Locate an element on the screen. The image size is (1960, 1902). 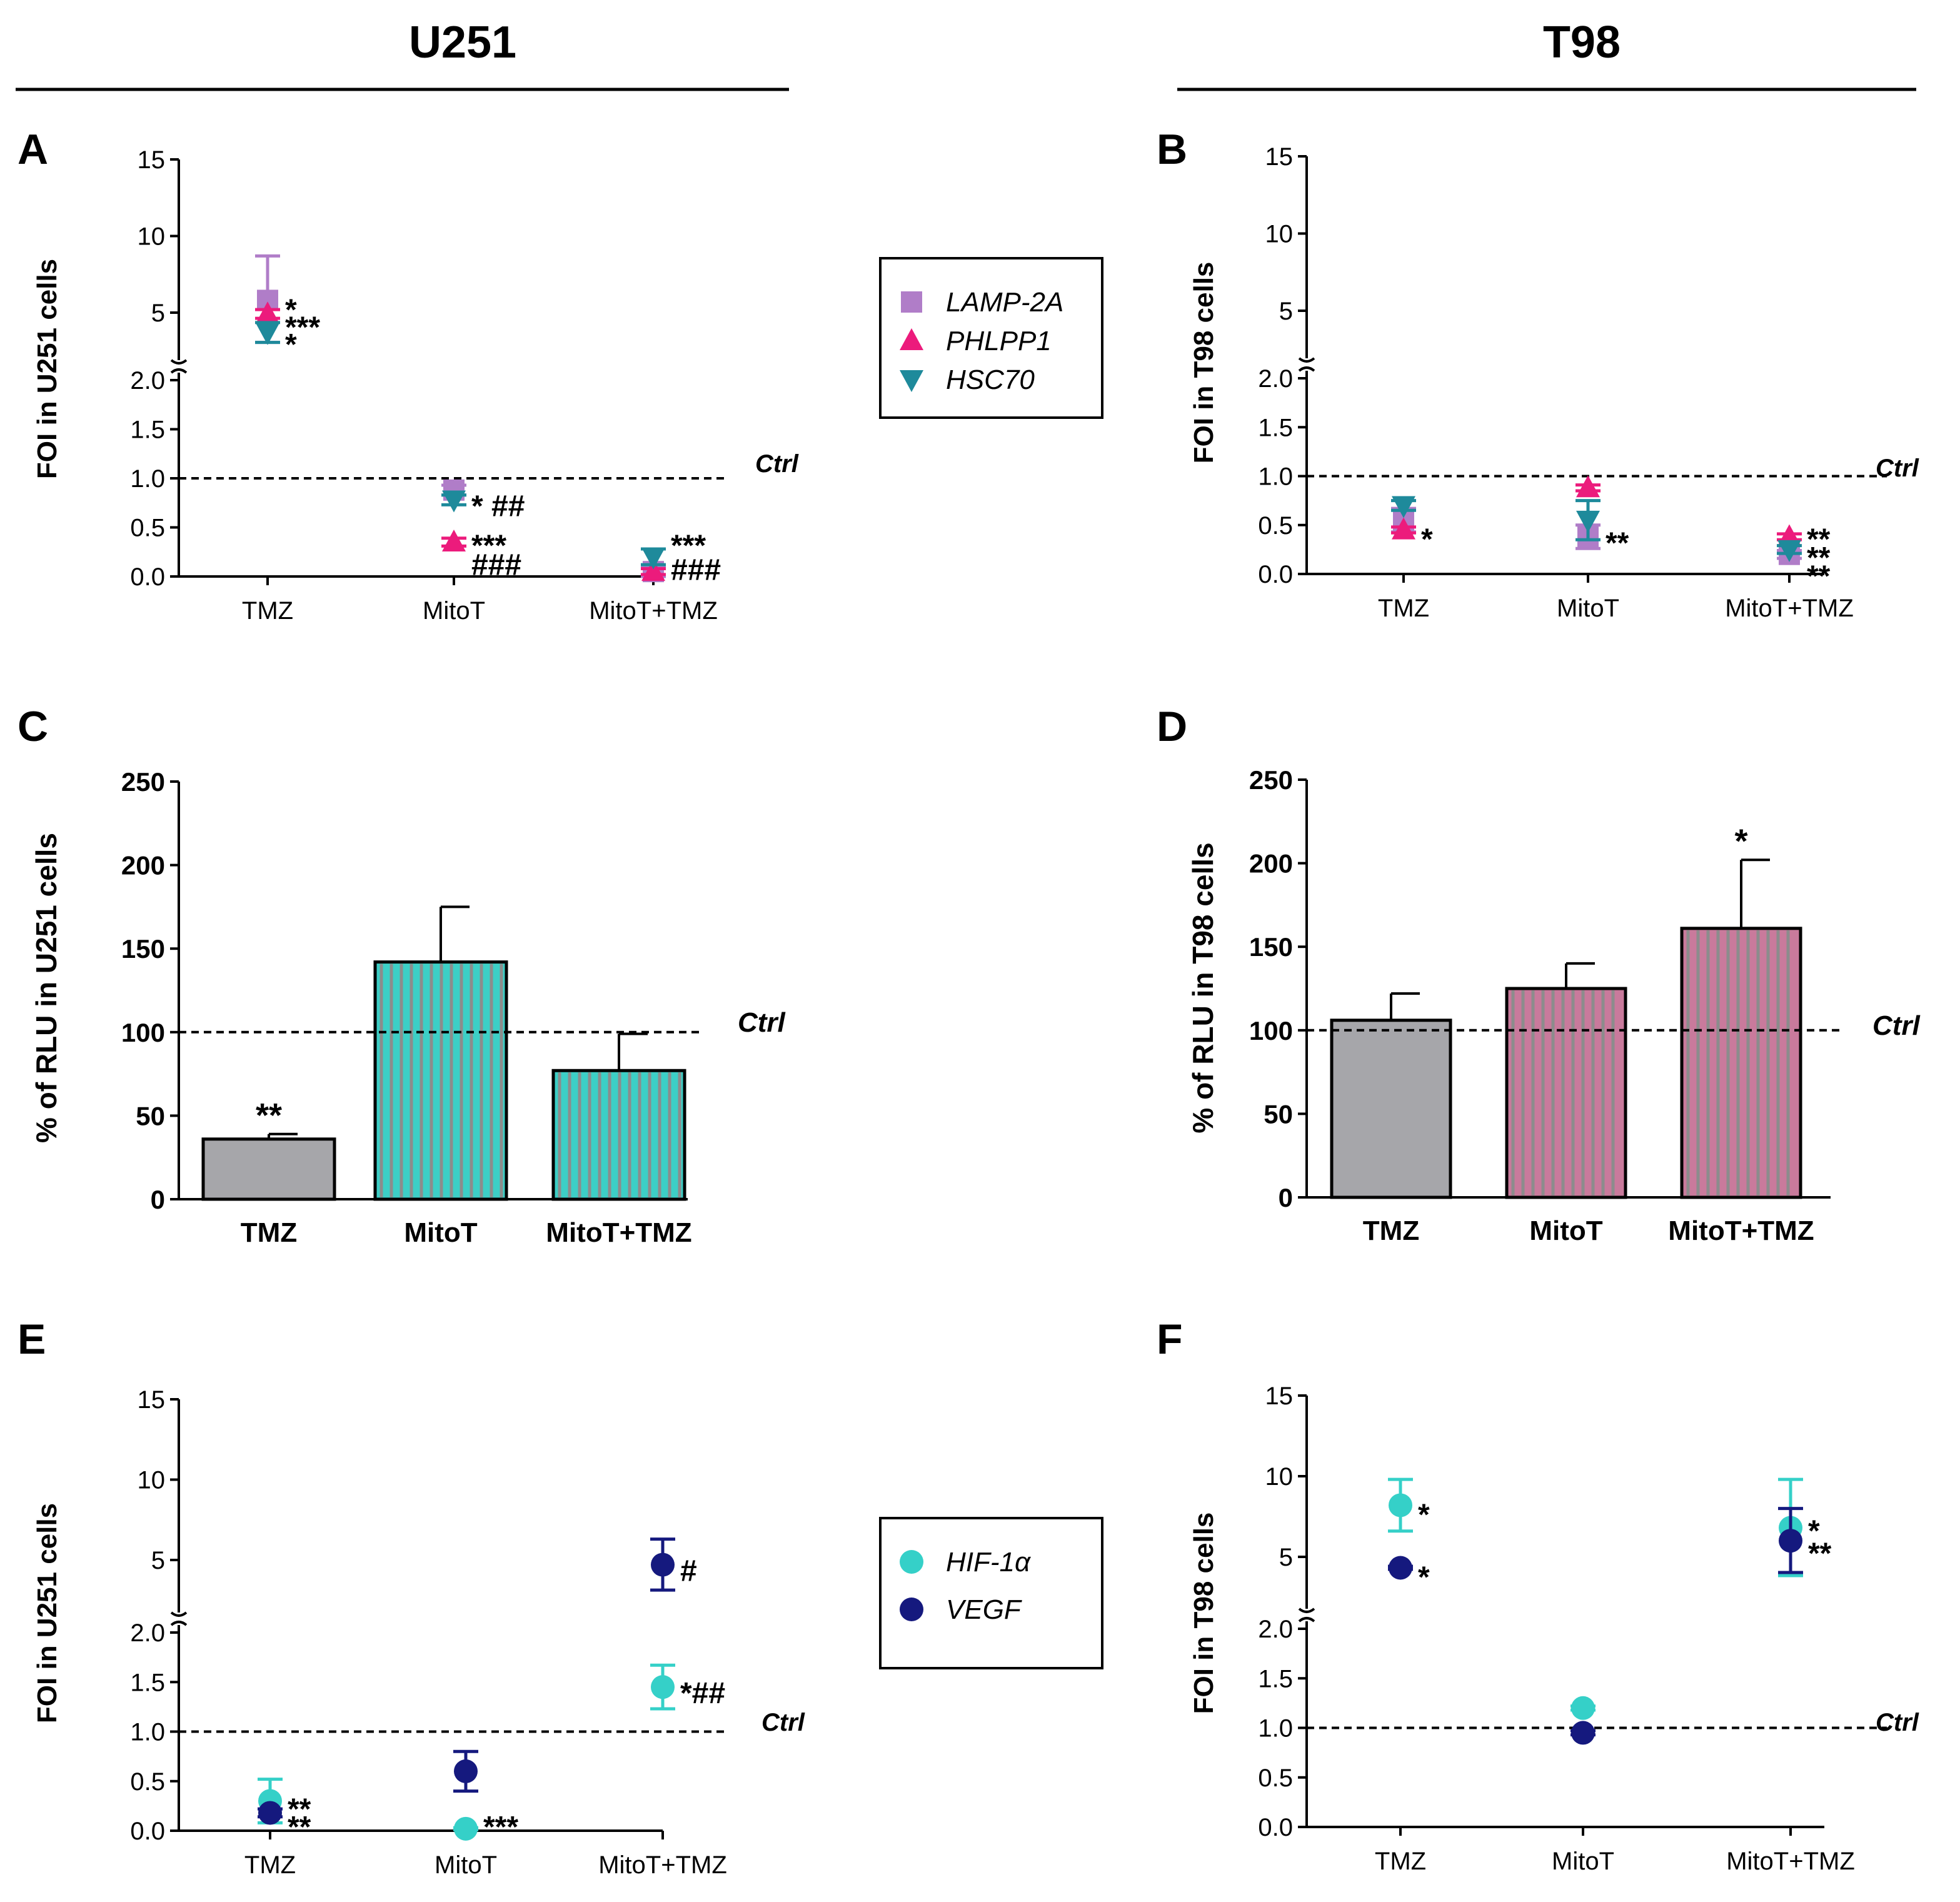
header-t98: T98 is located at coordinates (1582, 43).